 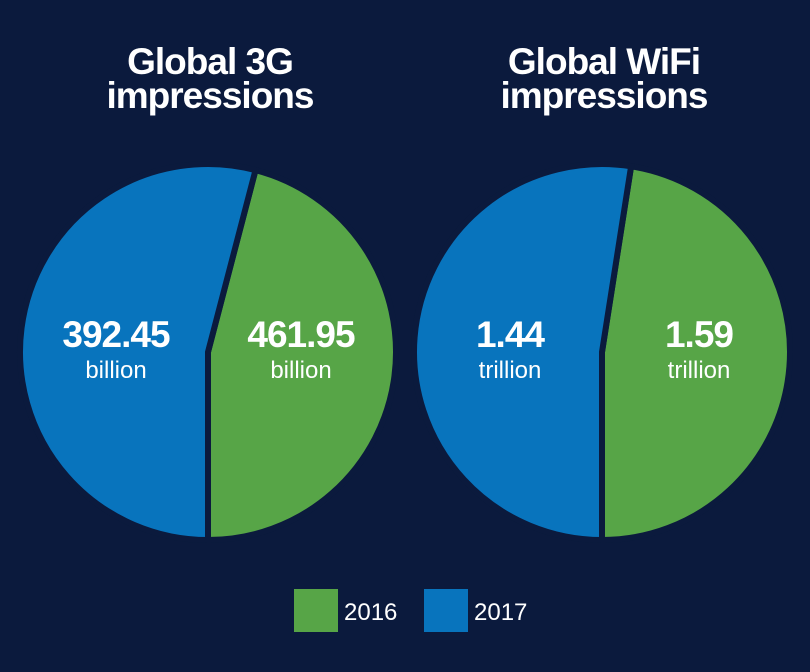 What do you see at coordinates (115, 370) in the screenshot?
I see `chart-1-slice-2016-unit-label: billion` at bounding box center [115, 370].